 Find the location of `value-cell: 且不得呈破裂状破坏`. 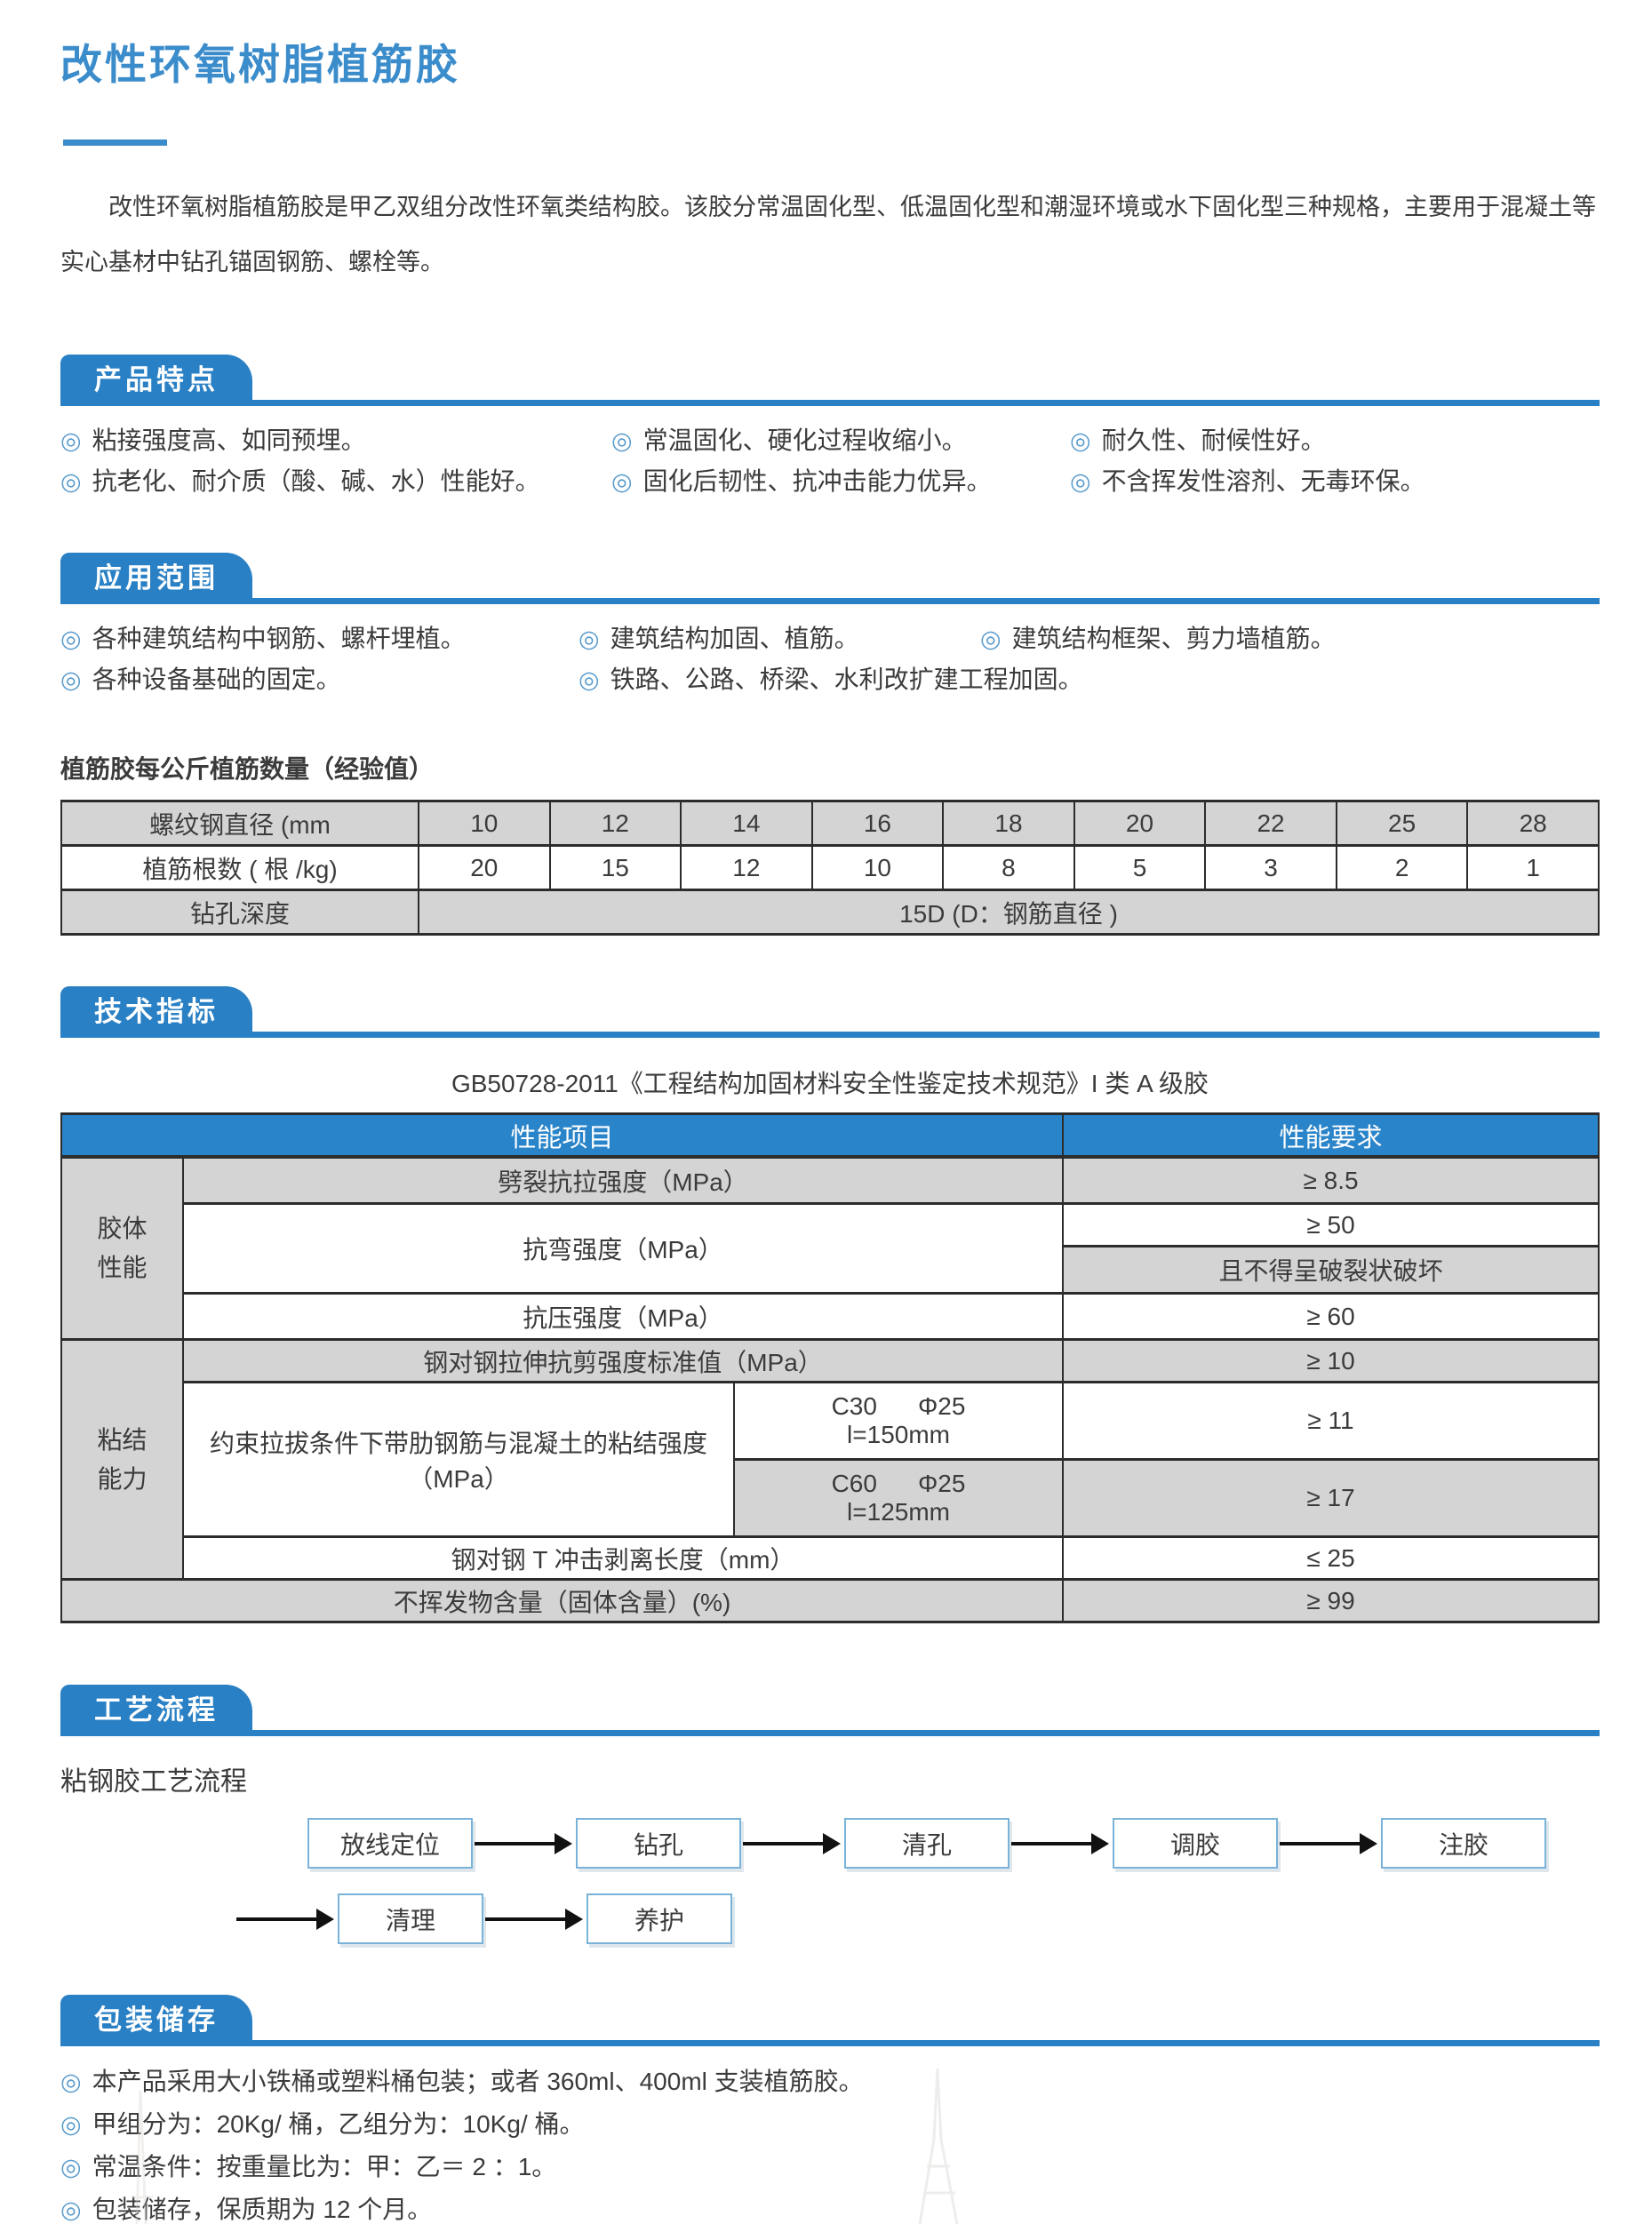

value-cell: 且不得呈破裂状破坏 is located at coordinates (1331, 1270).